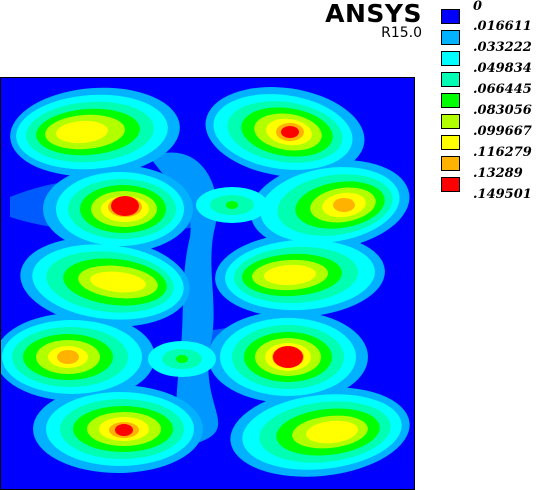 The width and height of the screenshot is (538, 490). What do you see at coordinates (502, 194) in the screenshot?
I see `legend-label-10: .149501` at bounding box center [502, 194].